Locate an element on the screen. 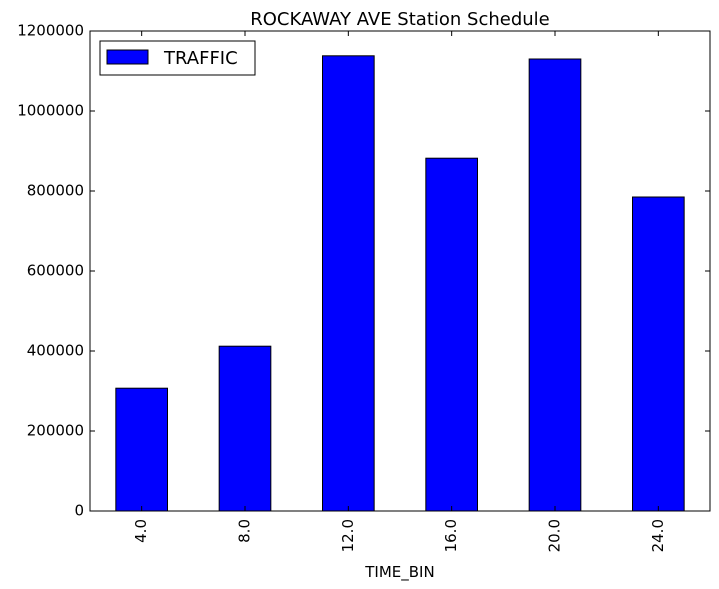 Image resolution: width=719 pixels, height=589 pixels. y-tick-label: 1000000 is located at coordinates (50, 111).